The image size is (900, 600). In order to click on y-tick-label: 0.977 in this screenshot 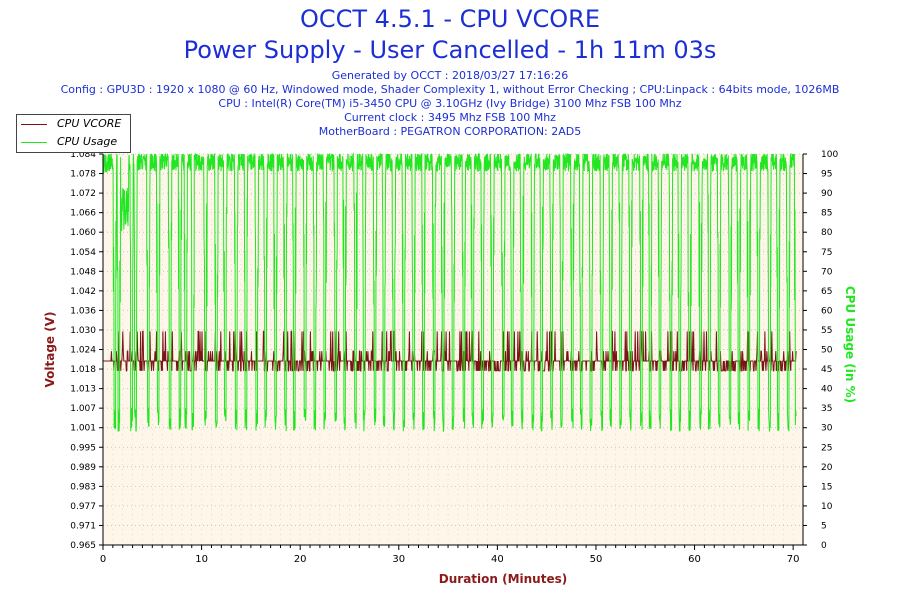, I will do `click(83, 507)`.